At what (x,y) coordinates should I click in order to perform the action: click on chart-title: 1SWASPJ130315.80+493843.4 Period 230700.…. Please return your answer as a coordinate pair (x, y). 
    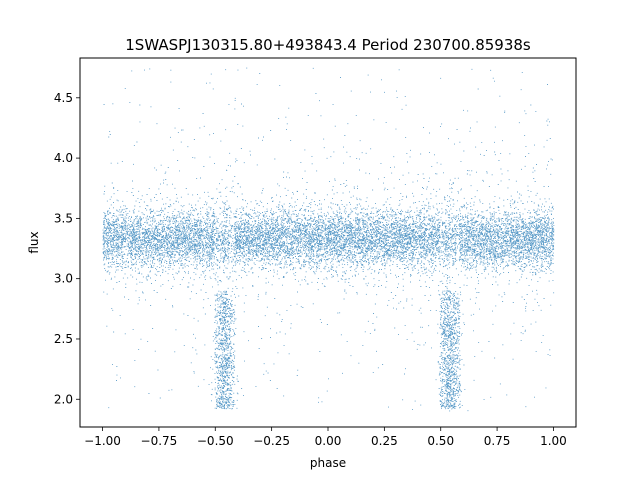
    Looking at the image, I should click on (328, 45).